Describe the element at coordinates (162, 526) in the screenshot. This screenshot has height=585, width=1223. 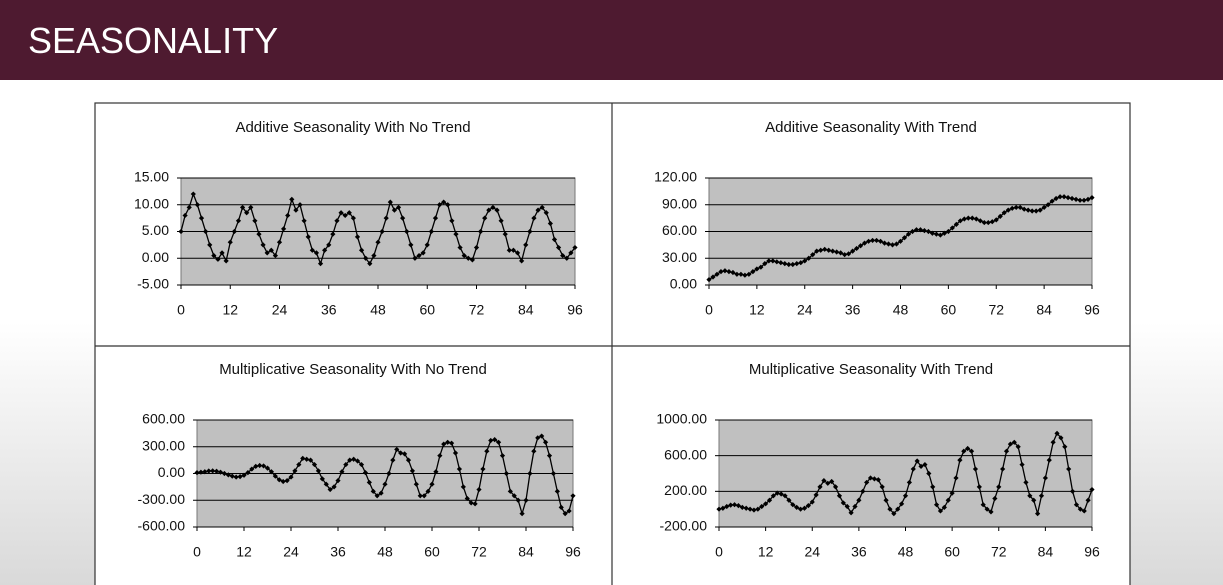
I see `y-tick-label: -600.00` at that location.